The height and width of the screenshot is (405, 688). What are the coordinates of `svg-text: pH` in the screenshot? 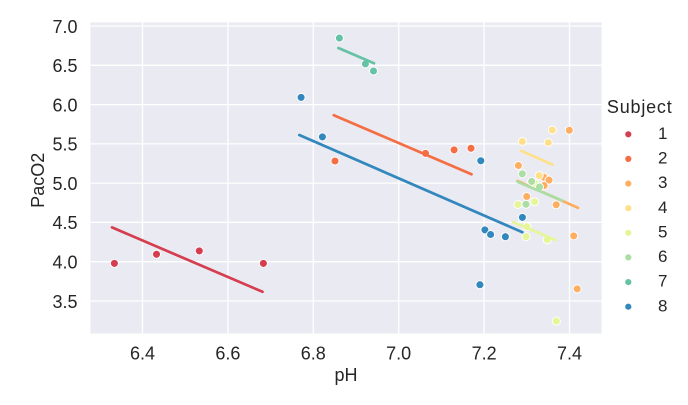 It's located at (345, 375).